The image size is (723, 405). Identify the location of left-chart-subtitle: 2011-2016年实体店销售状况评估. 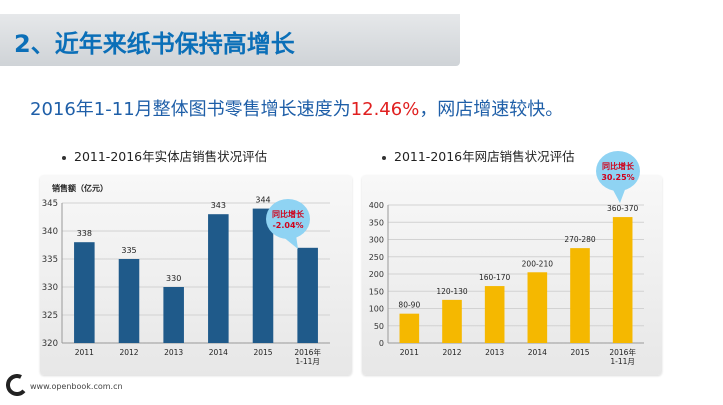
(164, 155).